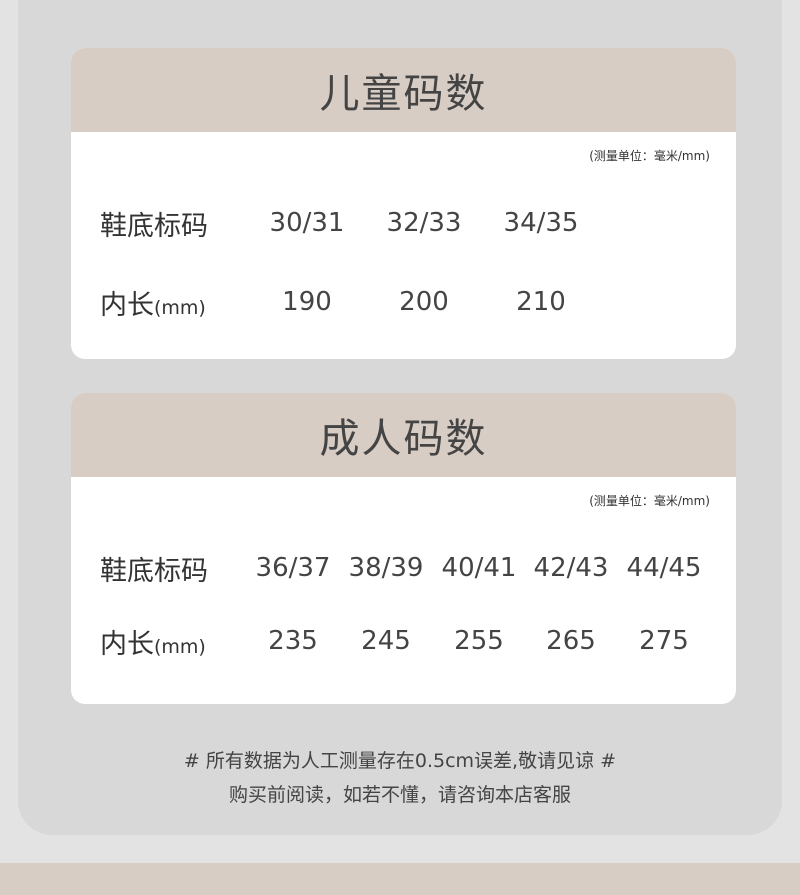  I want to click on adult-size-row: 鞋底标码 36/37 38/39 40/41 42/43 44/45, so click(403, 569).